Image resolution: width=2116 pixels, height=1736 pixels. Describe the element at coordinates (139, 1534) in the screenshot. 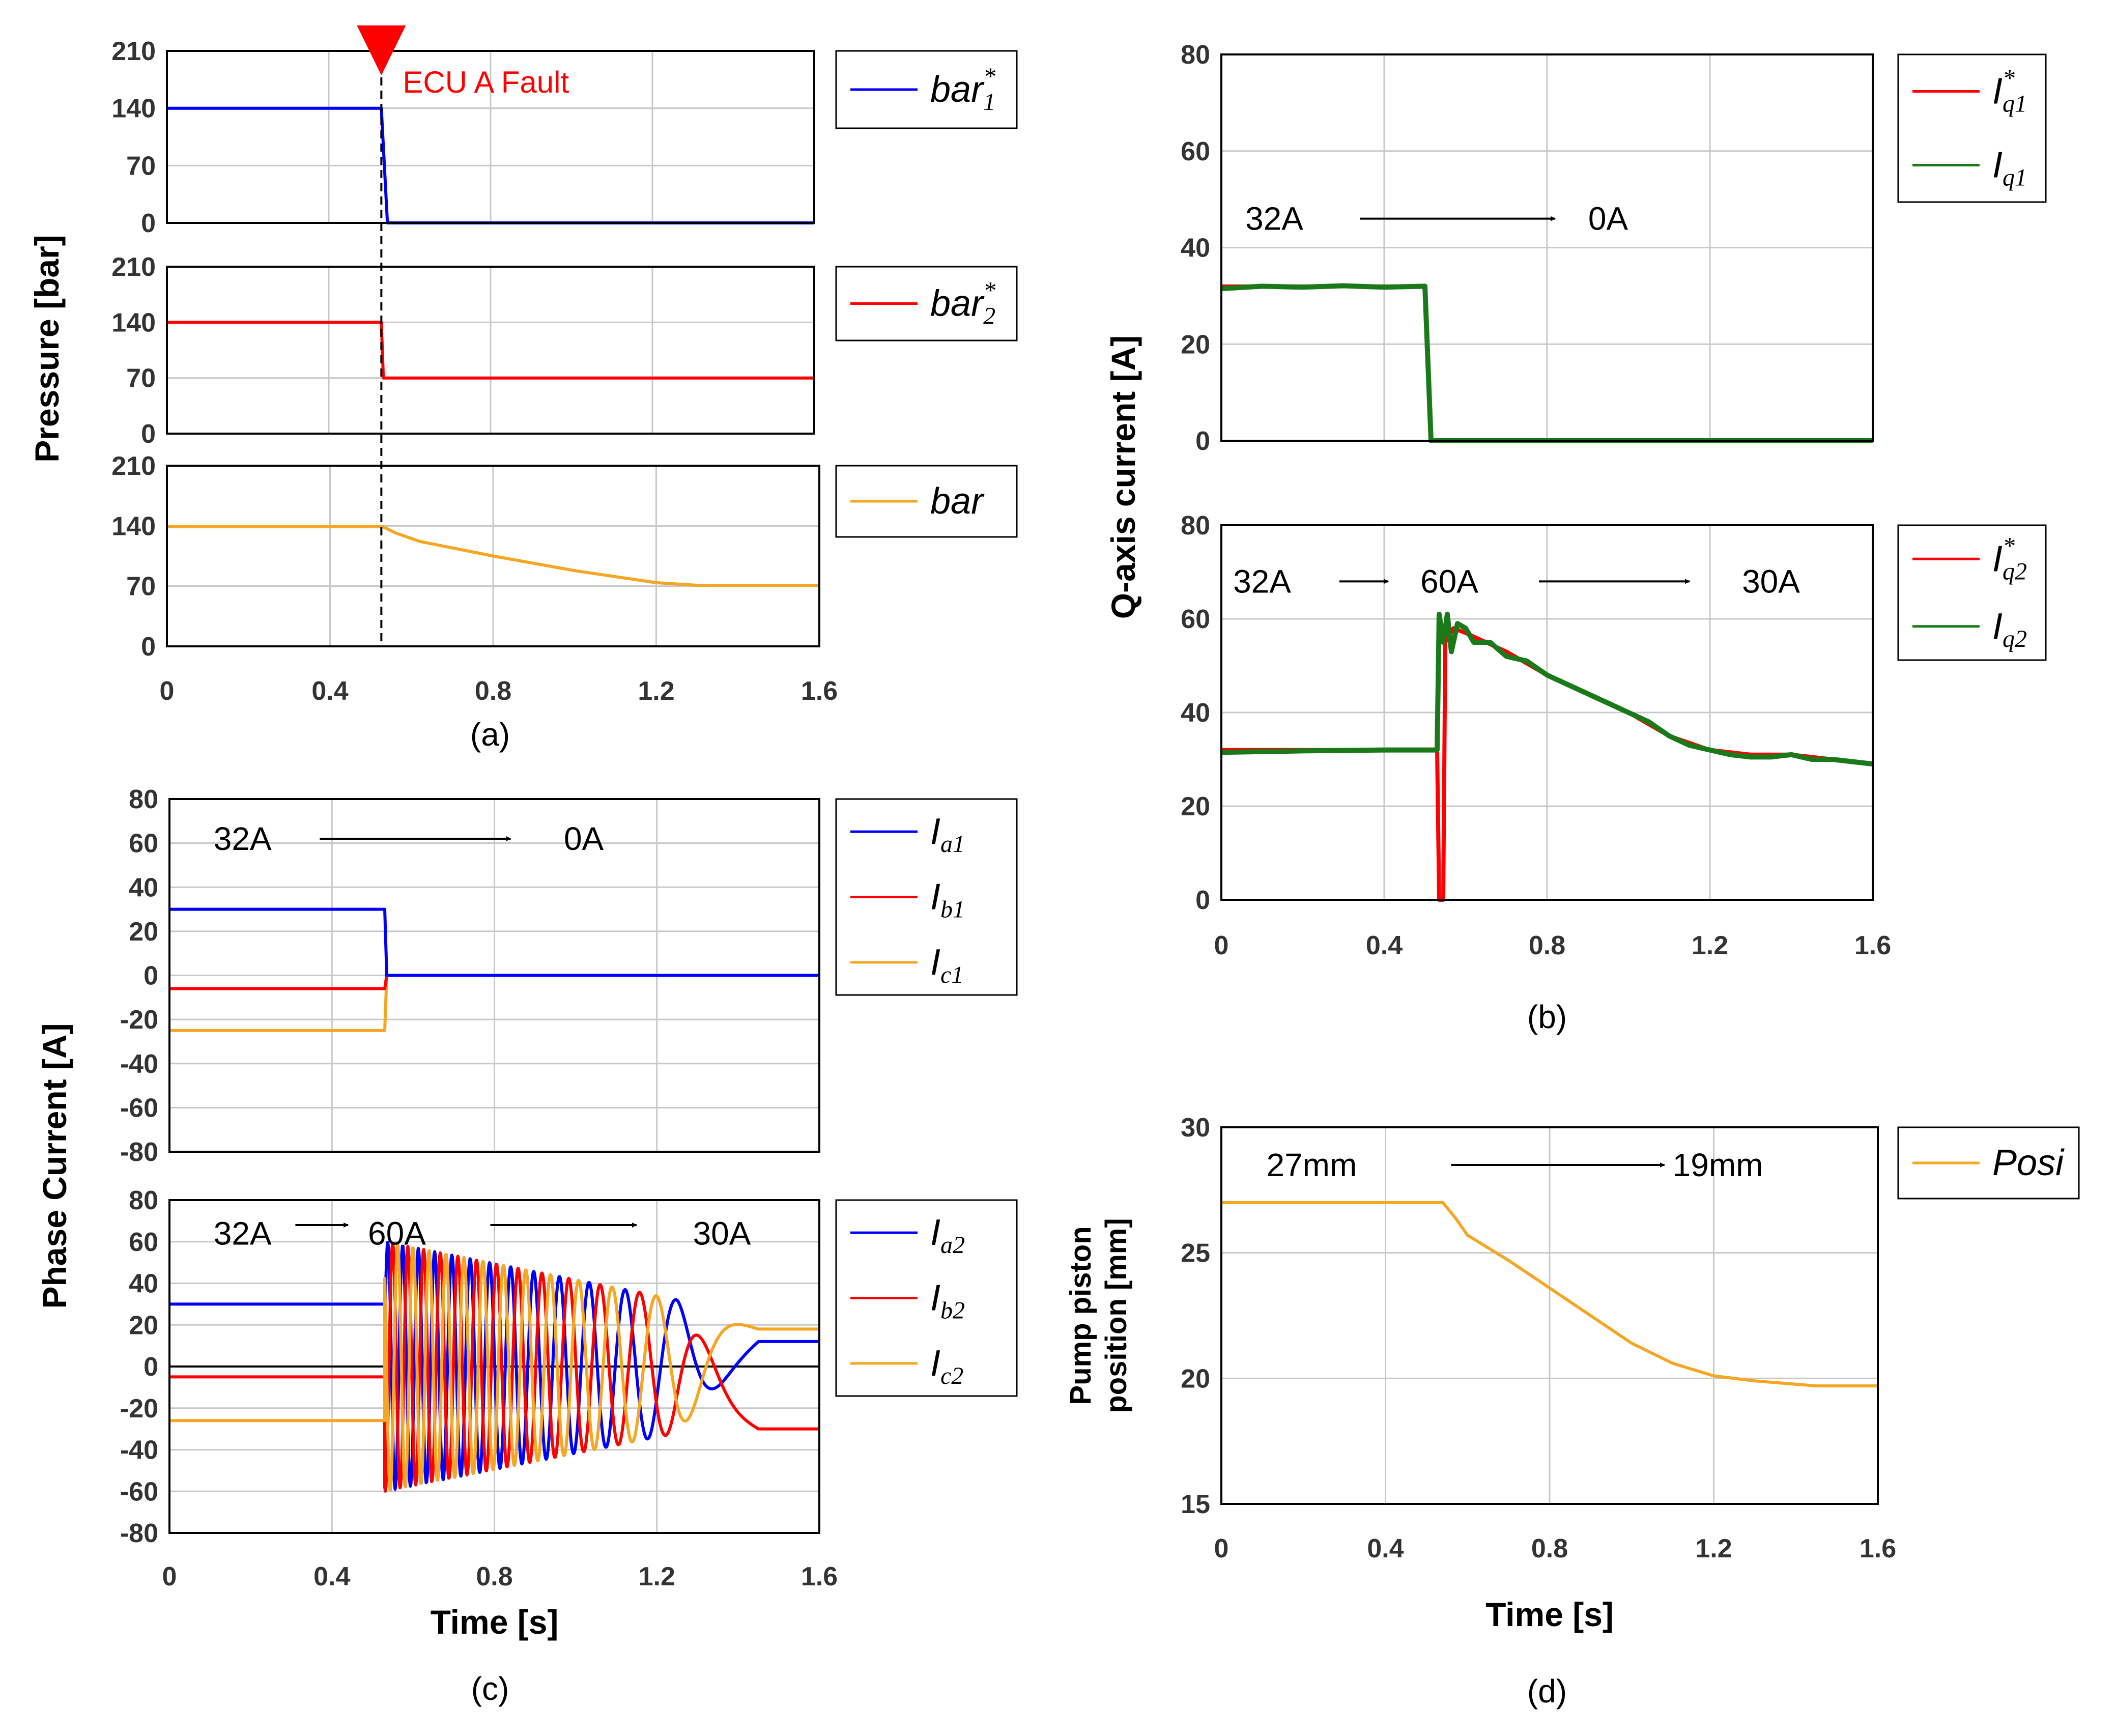

I see `y-tick-label: -80` at that location.